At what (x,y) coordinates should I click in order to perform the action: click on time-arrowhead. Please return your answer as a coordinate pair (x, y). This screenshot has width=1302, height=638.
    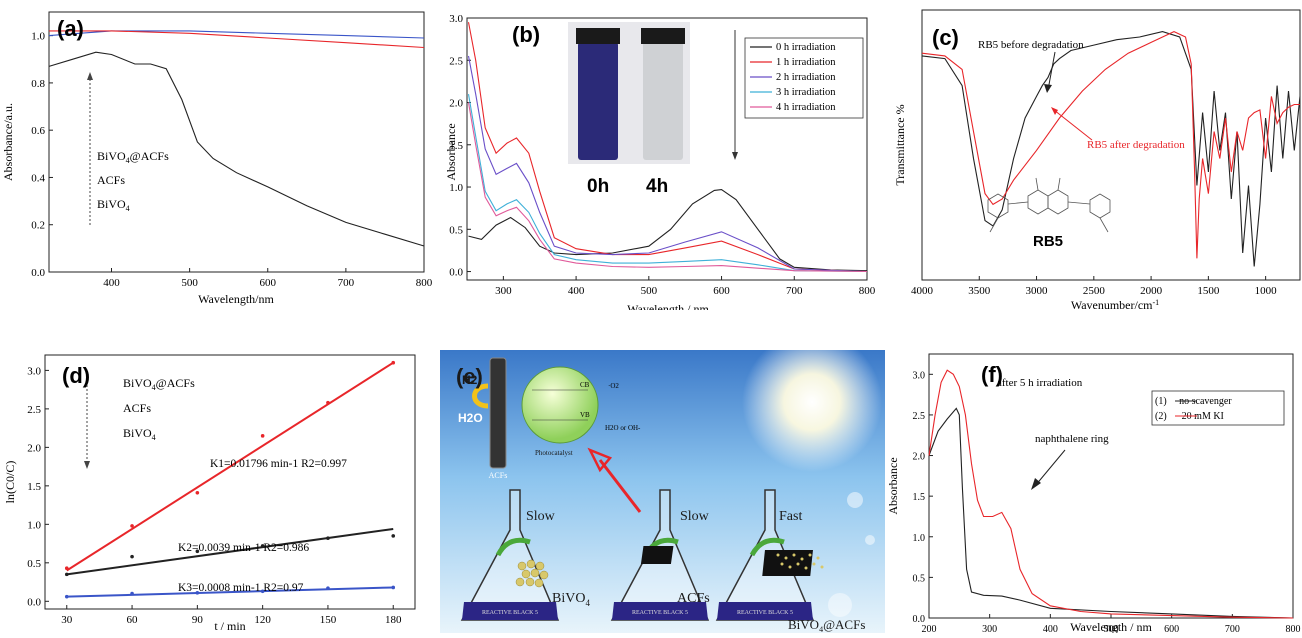
    Looking at the image, I should click on (735, 156).